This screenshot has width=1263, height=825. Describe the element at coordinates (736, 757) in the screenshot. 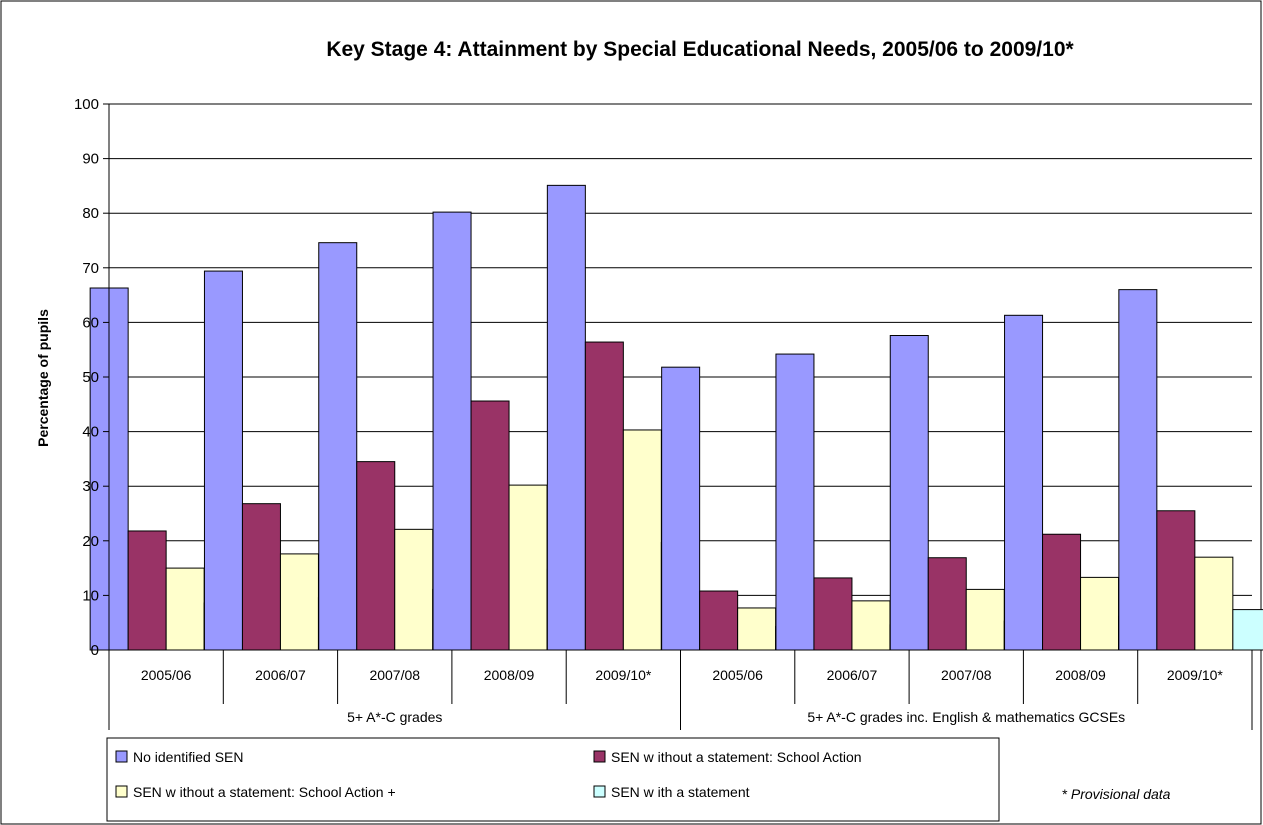

I see `legend-label: SEN w ithout a statement: School Action` at that location.